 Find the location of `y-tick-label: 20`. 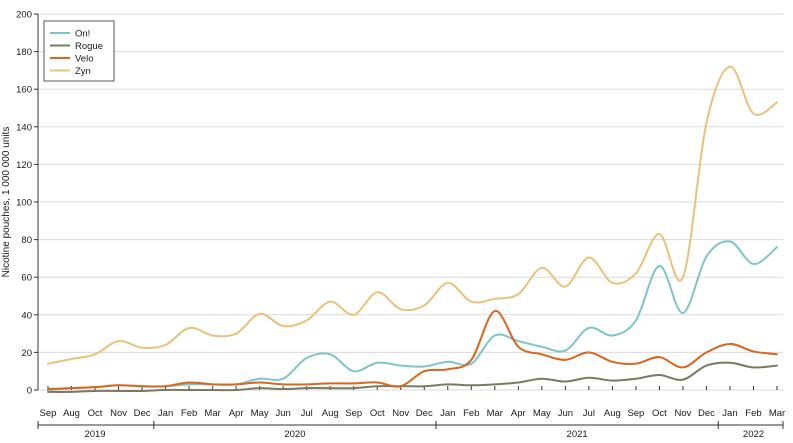

y-tick-label: 20 is located at coordinates (26, 353).